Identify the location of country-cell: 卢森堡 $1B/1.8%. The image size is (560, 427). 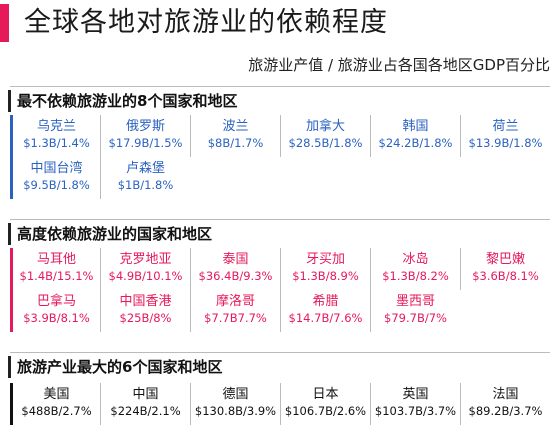
(145, 178).